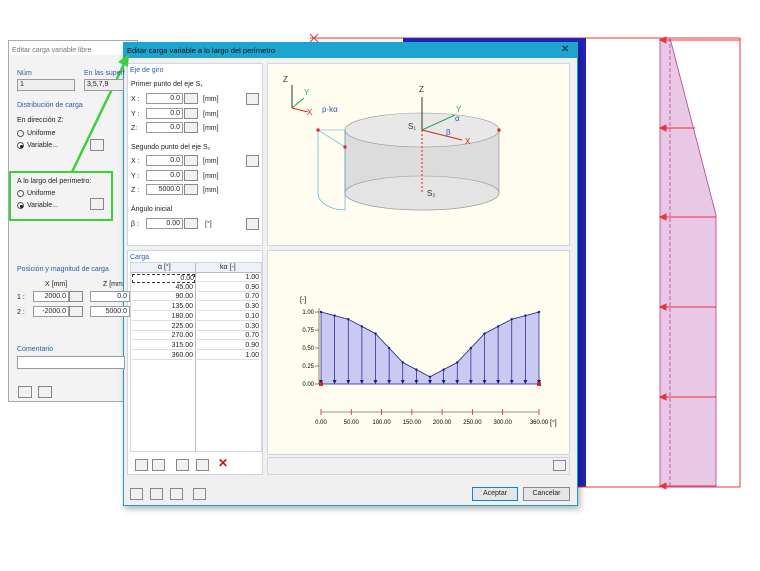 This screenshot has height=571, width=760. What do you see at coordinates (303, 300) in the screenshot?
I see `y-axis-label: [-]` at bounding box center [303, 300].